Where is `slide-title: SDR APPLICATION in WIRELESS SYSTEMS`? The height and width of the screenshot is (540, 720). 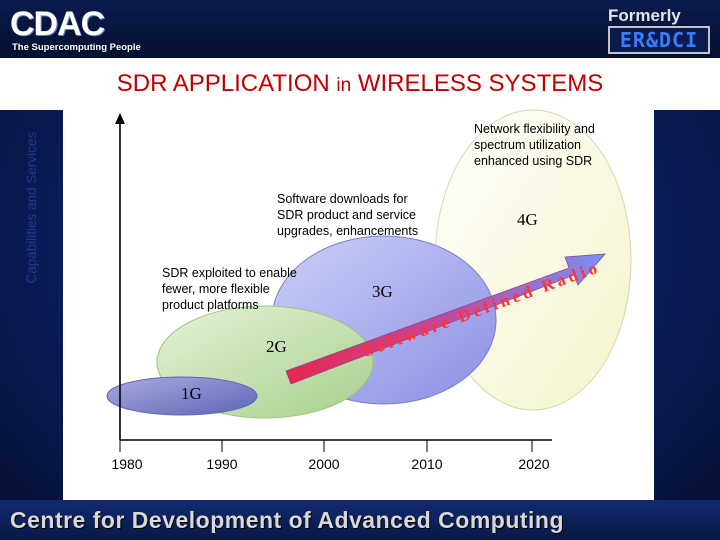 slide-title: SDR APPLICATION in WIRELESS SYSTEMS is located at coordinates (360, 84).